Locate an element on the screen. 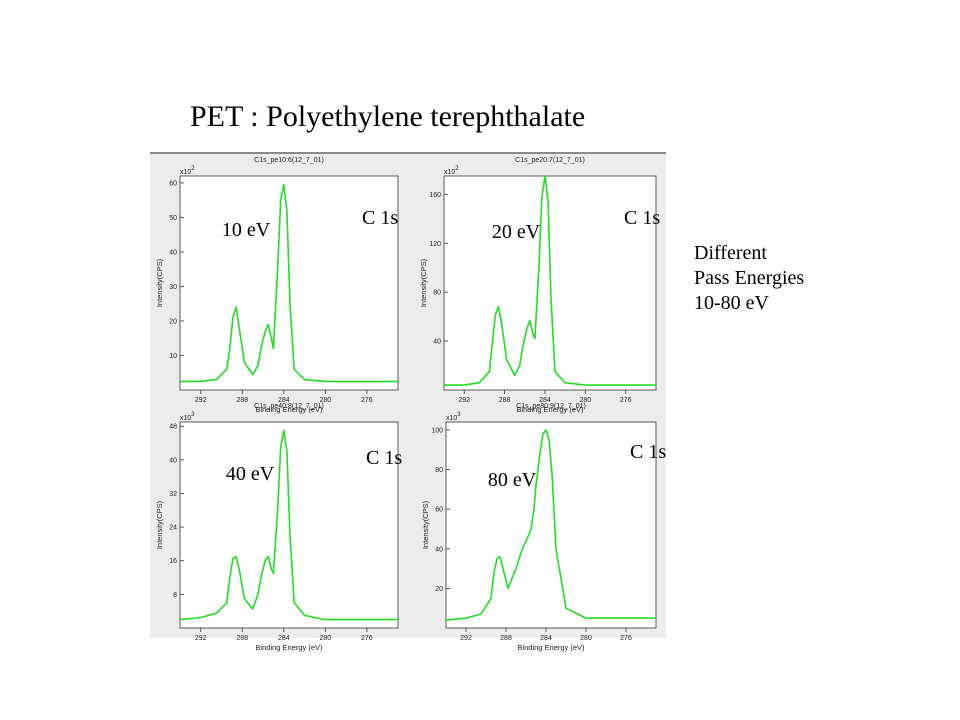 This screenshot has height=720, width=960. pass-energy-label: 20 eV is located at coordinates (516, 232).